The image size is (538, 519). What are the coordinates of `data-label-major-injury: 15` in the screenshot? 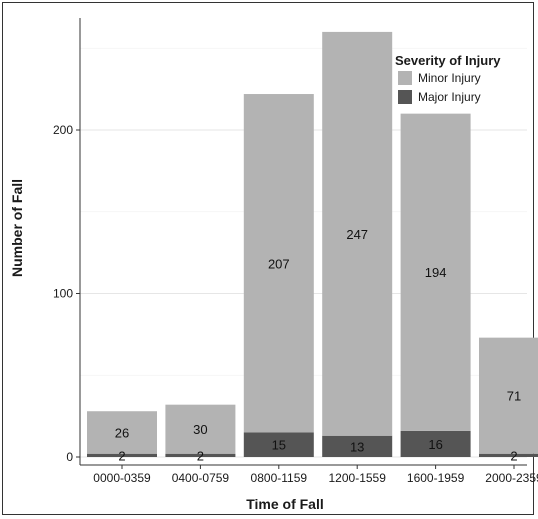 It's located at (279, 445).